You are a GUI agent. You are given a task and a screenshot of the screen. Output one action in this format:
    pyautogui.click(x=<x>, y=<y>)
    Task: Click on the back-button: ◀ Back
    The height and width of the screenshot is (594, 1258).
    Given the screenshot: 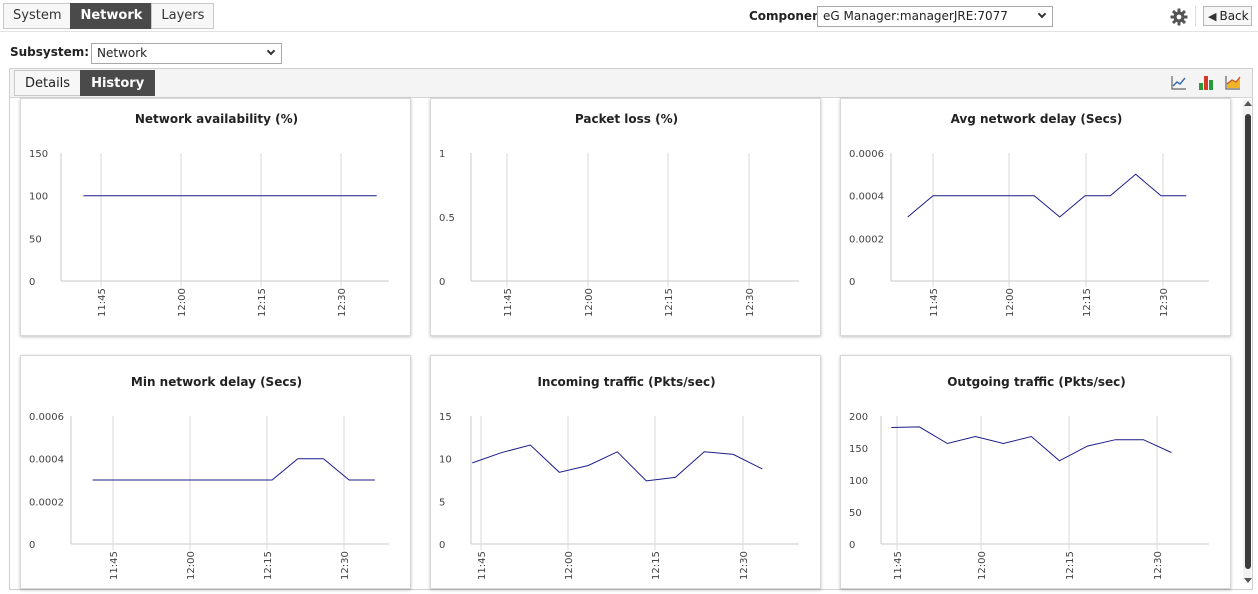 What is the action you would take?
    pyautogui.click(x=1227, y=16)
    